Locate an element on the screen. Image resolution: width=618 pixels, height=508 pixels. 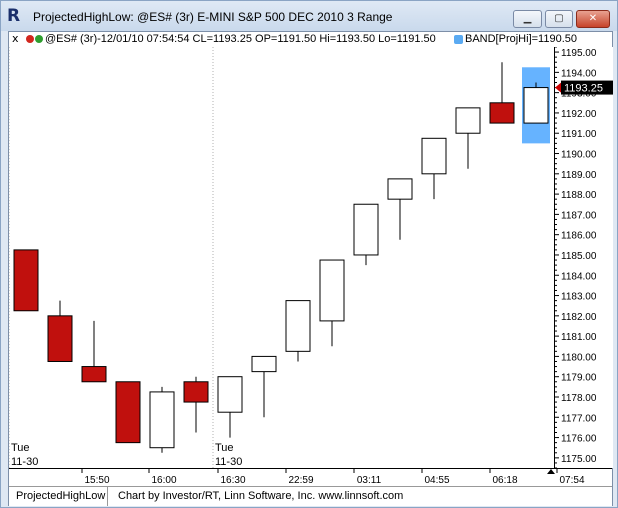
time-tick-label: 07:54 is located at coordinates (571, 480).